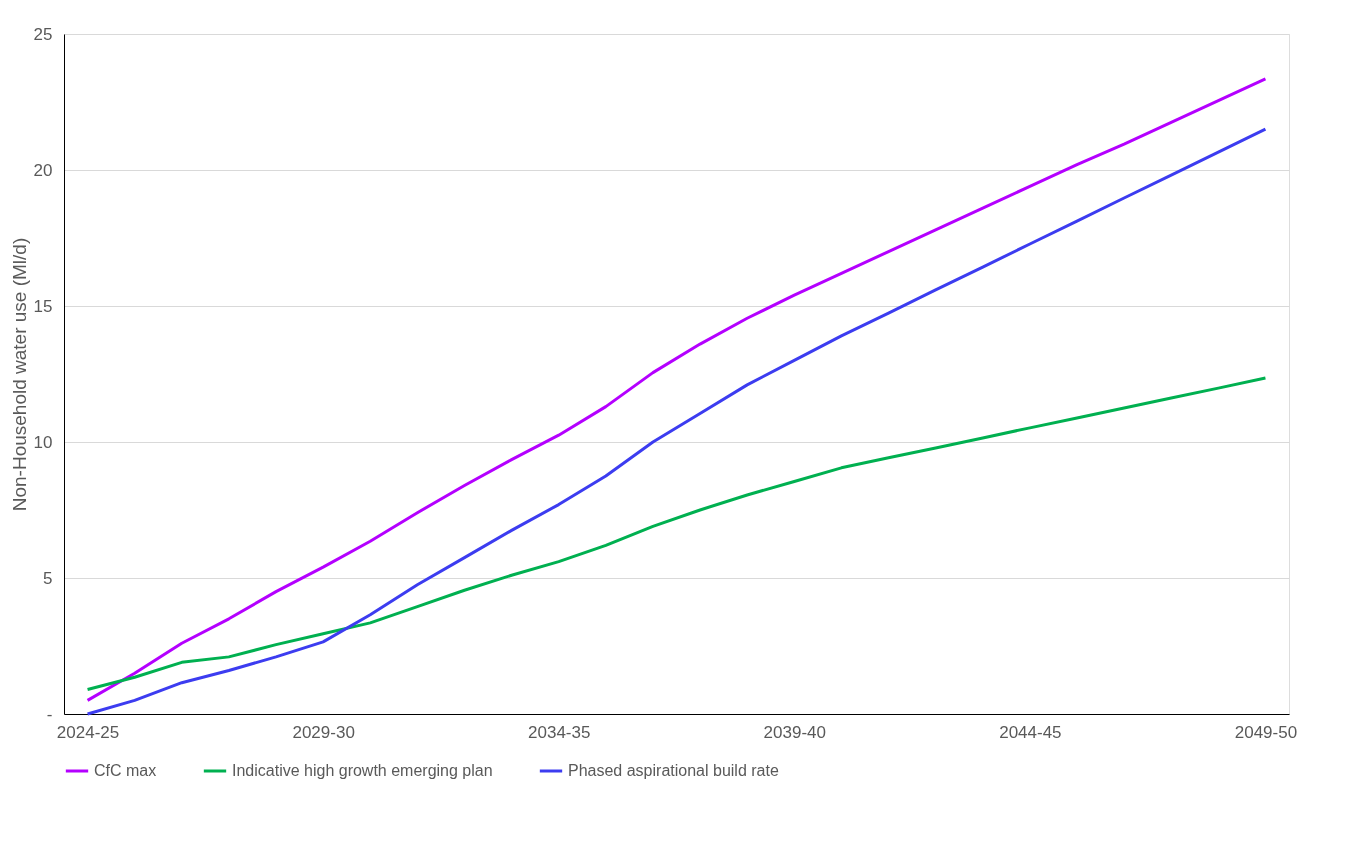 This screenshot has width=1370, height=847. I want to click on y-tick-label: -, so click(49, 714).